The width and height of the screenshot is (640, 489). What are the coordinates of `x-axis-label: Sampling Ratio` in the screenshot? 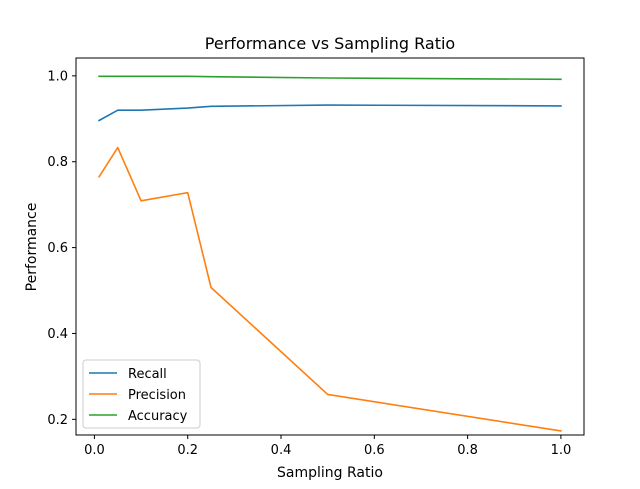 It's located at (330, 473).